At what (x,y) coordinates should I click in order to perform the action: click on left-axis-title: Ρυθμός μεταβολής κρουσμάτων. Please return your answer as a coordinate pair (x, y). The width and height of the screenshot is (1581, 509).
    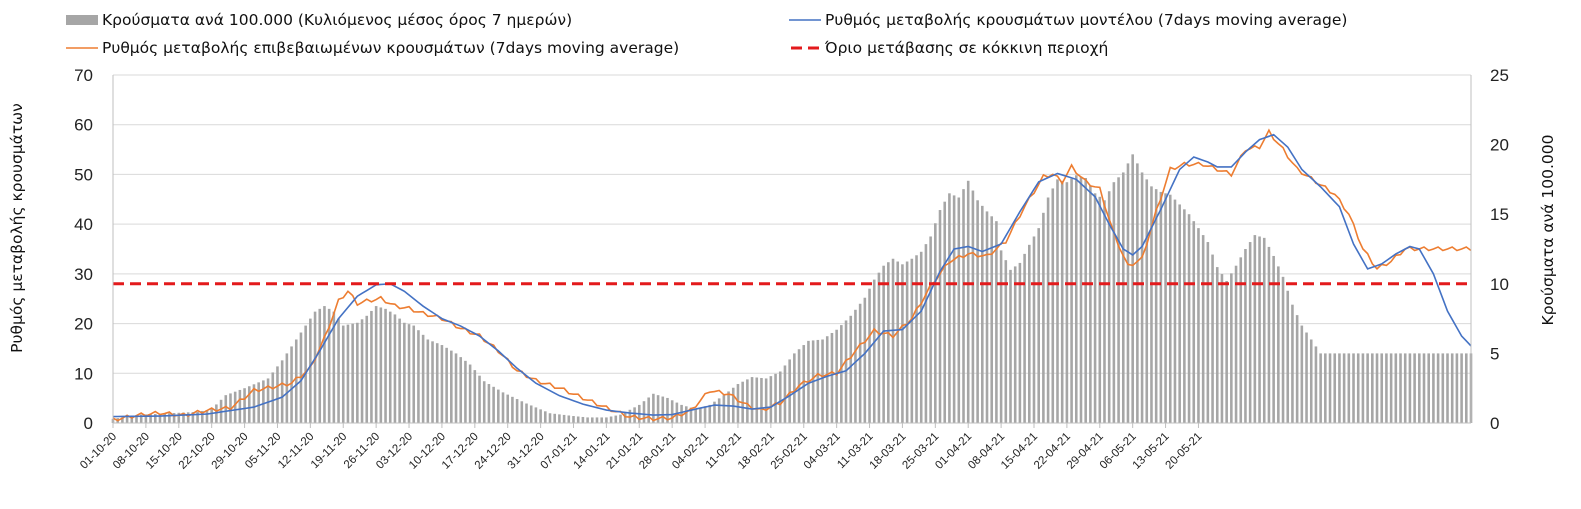
    Looking at the image, I should click on (17, 228).